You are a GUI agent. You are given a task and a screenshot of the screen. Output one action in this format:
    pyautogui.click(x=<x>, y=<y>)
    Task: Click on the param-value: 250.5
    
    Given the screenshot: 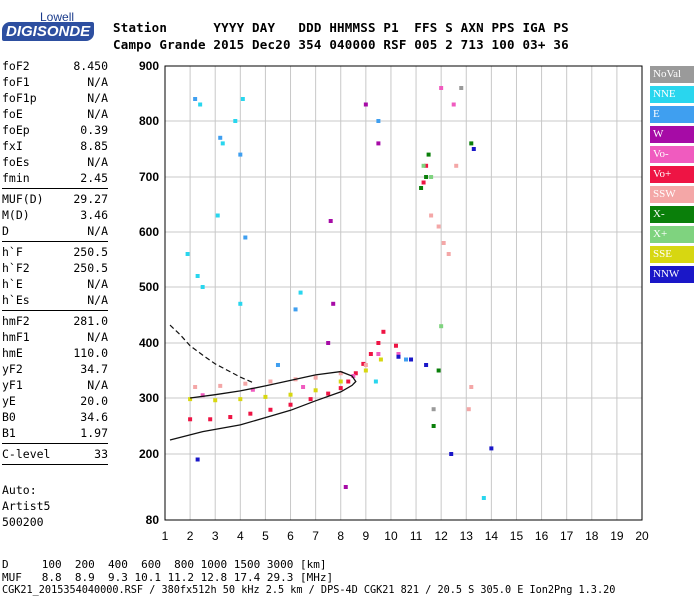 What is the action you would take?
    pyautogui.click(x=90, y=252)
    